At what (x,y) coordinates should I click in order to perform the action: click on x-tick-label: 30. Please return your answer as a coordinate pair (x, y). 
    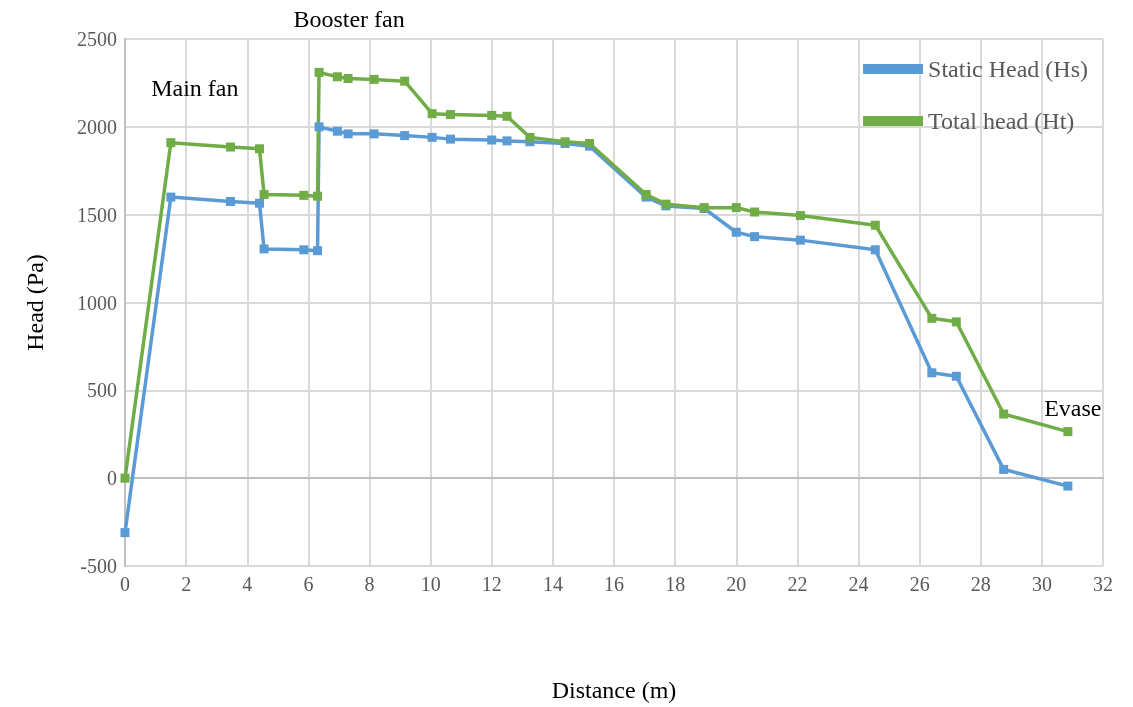
    Looking at the image, I should click on (1041, 584).